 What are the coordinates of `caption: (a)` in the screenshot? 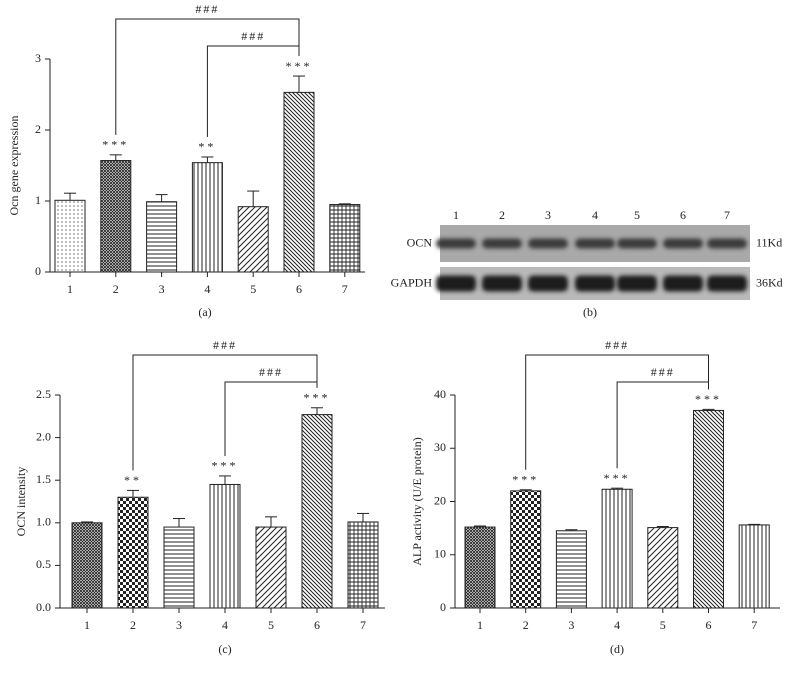 It's located at (204, 312).